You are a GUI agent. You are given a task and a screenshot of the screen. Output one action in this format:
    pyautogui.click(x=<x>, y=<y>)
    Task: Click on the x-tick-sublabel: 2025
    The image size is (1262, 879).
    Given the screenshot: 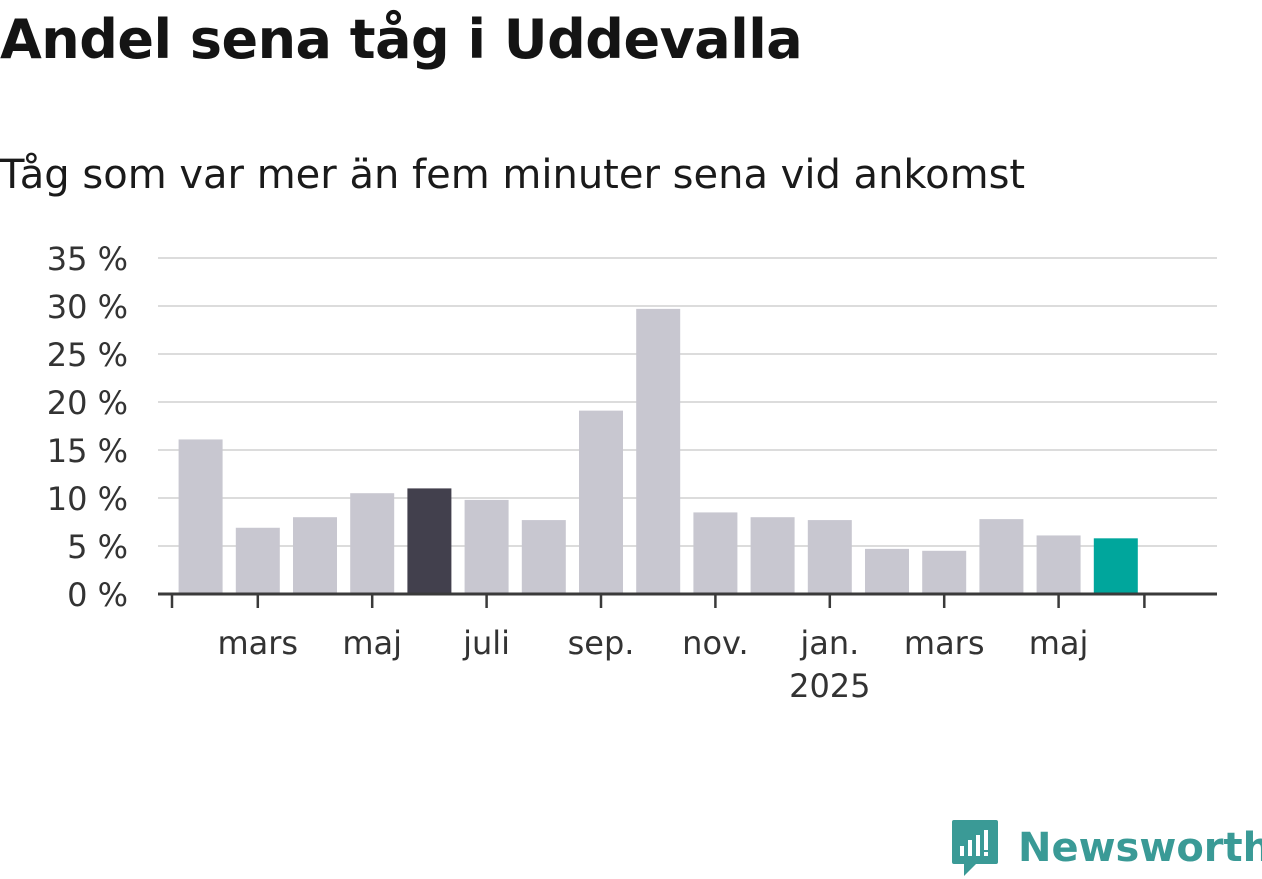 What is the action you would take?
    pyautogui.click(x=829, y=686)
    